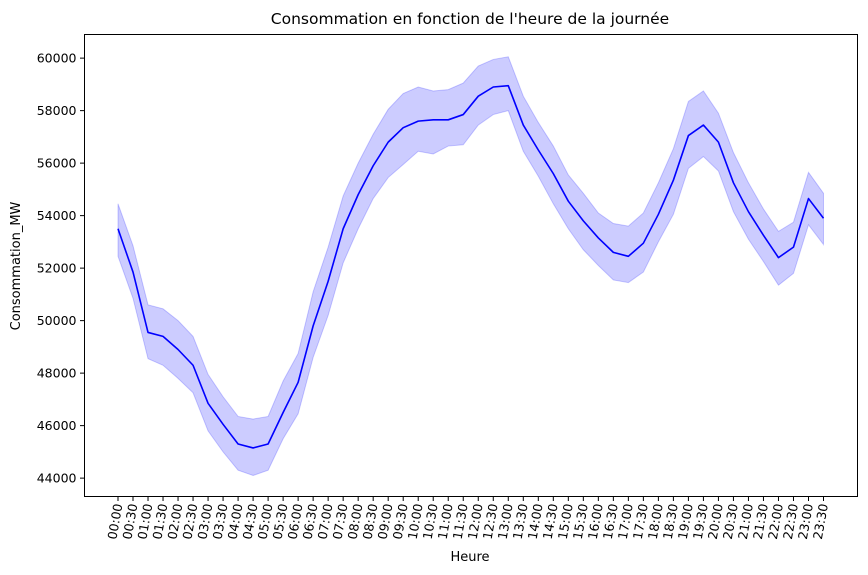  What do you see at coordinates (475, 521) in the screenshot?
I see `x-tick-label: 12:00` at bounding box center [475, 521].